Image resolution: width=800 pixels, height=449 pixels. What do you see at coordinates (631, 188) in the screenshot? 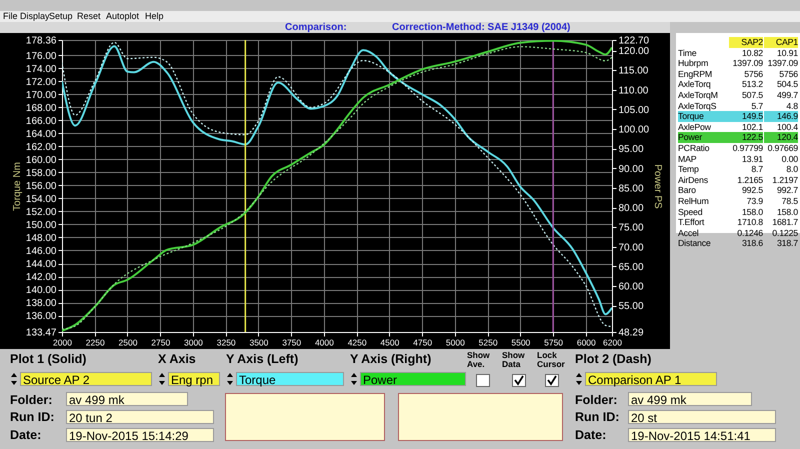
I see `y2-tick-label: 85.00` at bounding box center [631, 188].